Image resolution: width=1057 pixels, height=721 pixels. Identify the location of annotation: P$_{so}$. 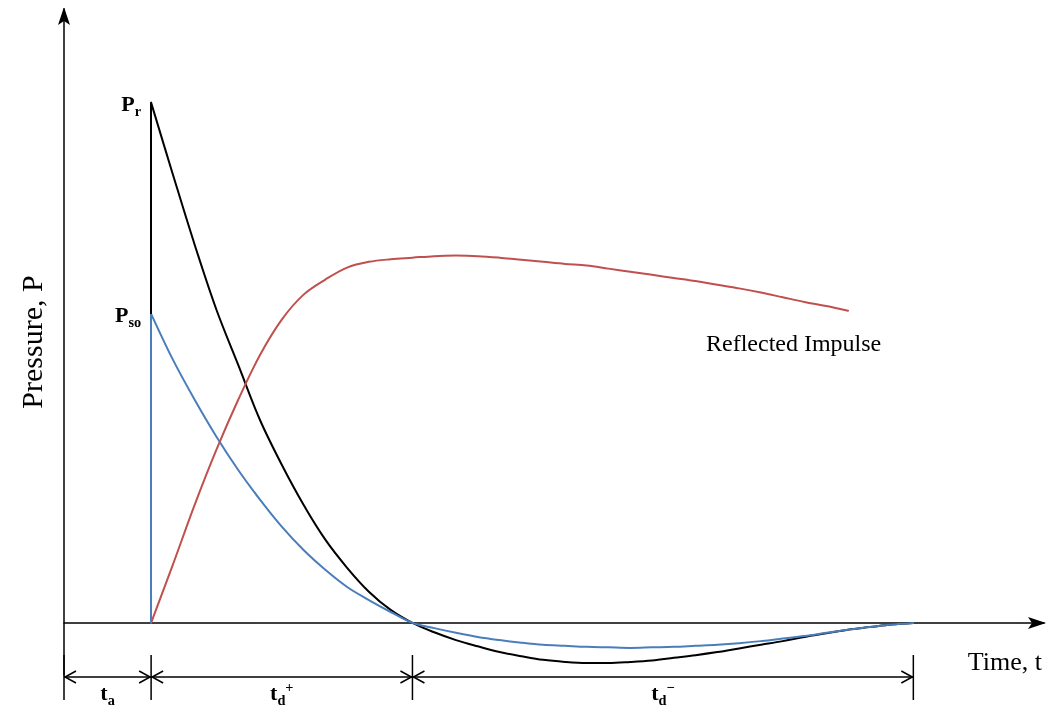
(128, 315).